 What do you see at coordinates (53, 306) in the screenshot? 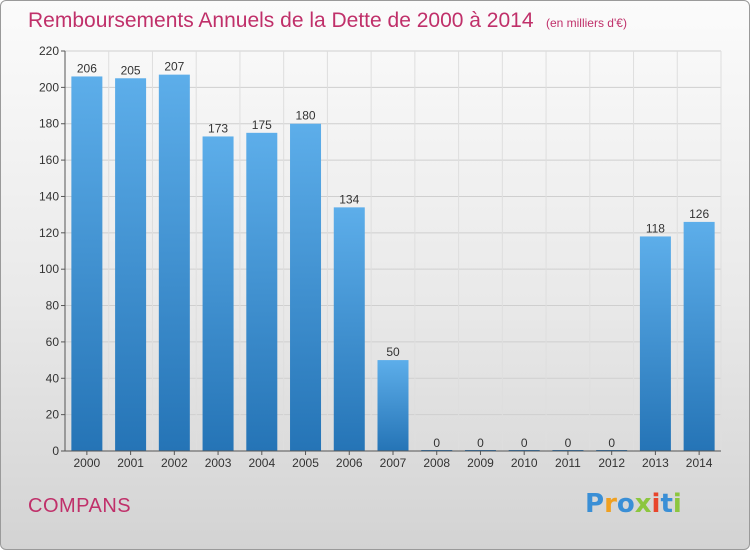
I see `y-tick-label: 80` at bounding box center [53, 306].